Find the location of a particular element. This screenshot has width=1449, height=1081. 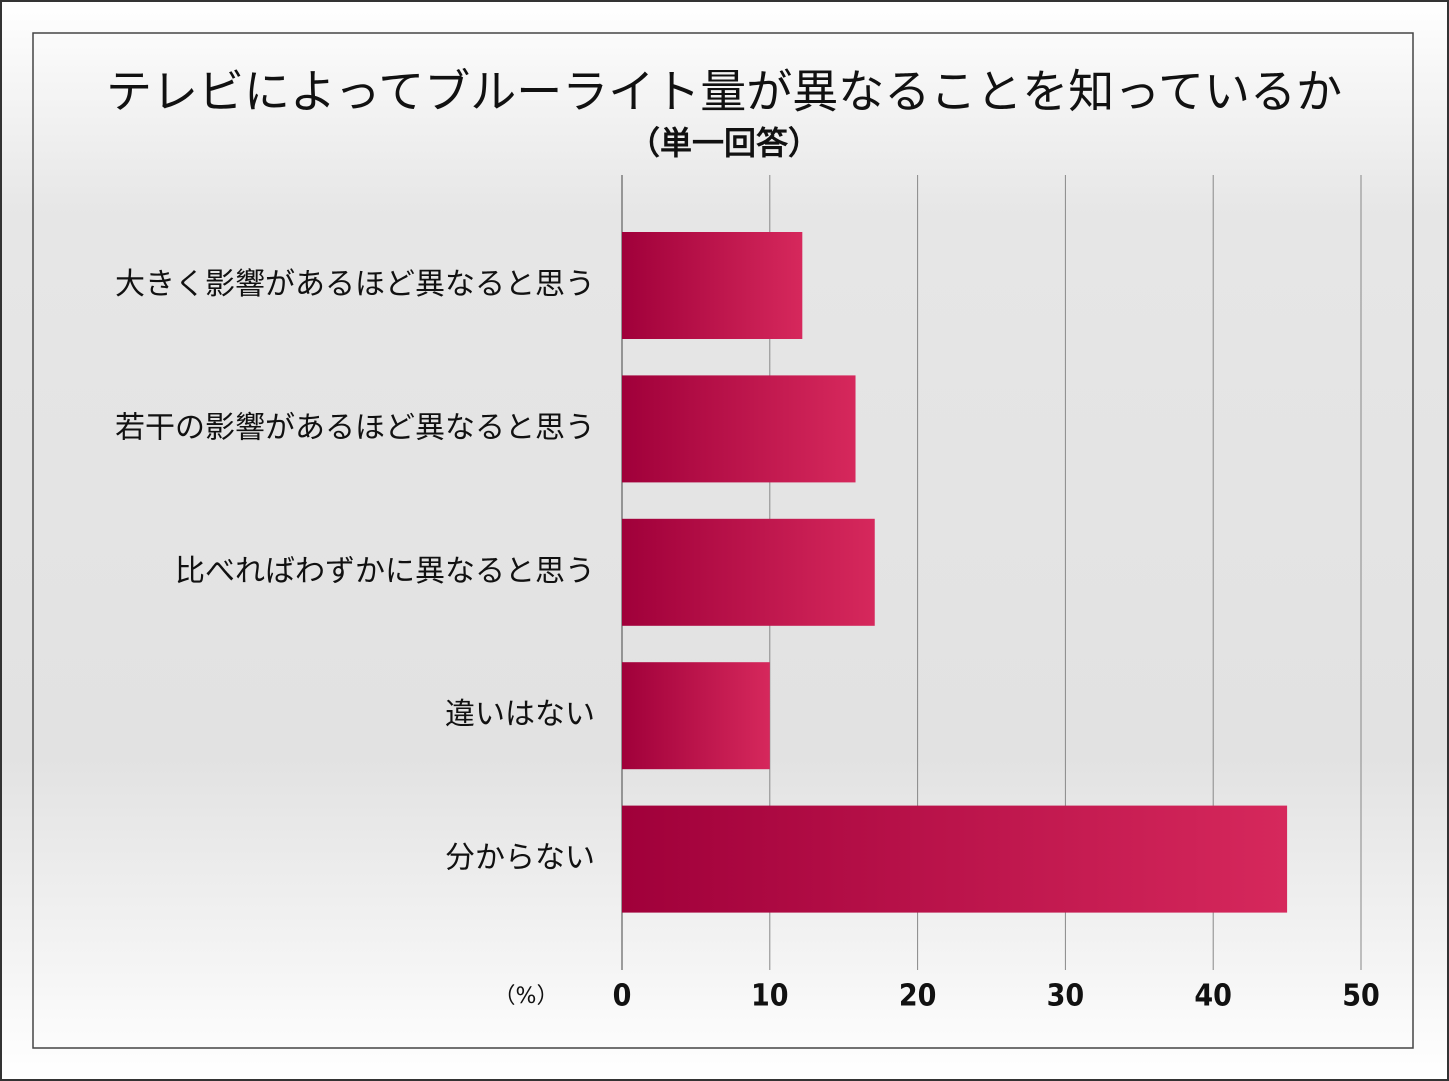

x-tick-label: 40 is located at coordinates (1213, 996).